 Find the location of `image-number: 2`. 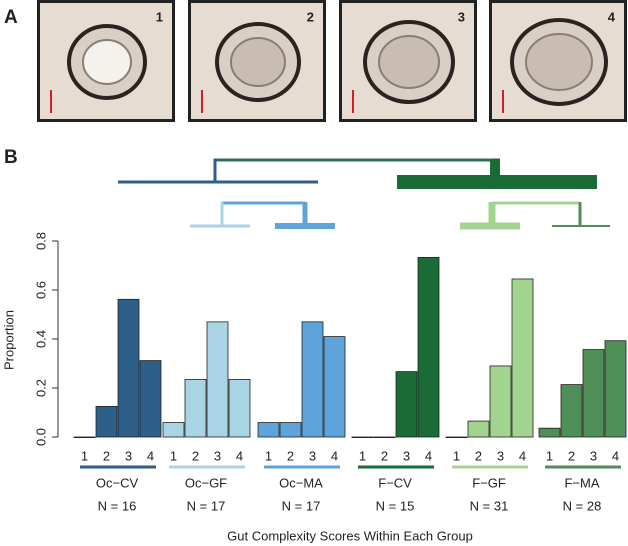

image-number: 2 is located at coordinates (310, 16).